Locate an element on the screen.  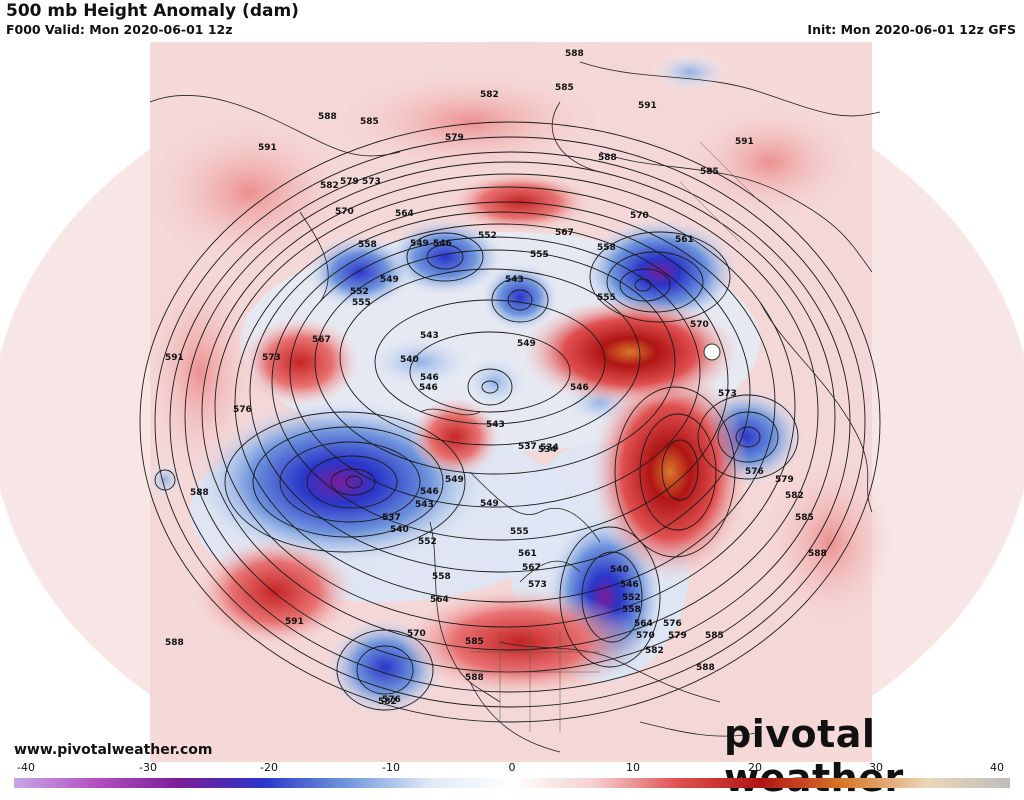
colorbar-tick: -30 is located at coordinates (148, 767).